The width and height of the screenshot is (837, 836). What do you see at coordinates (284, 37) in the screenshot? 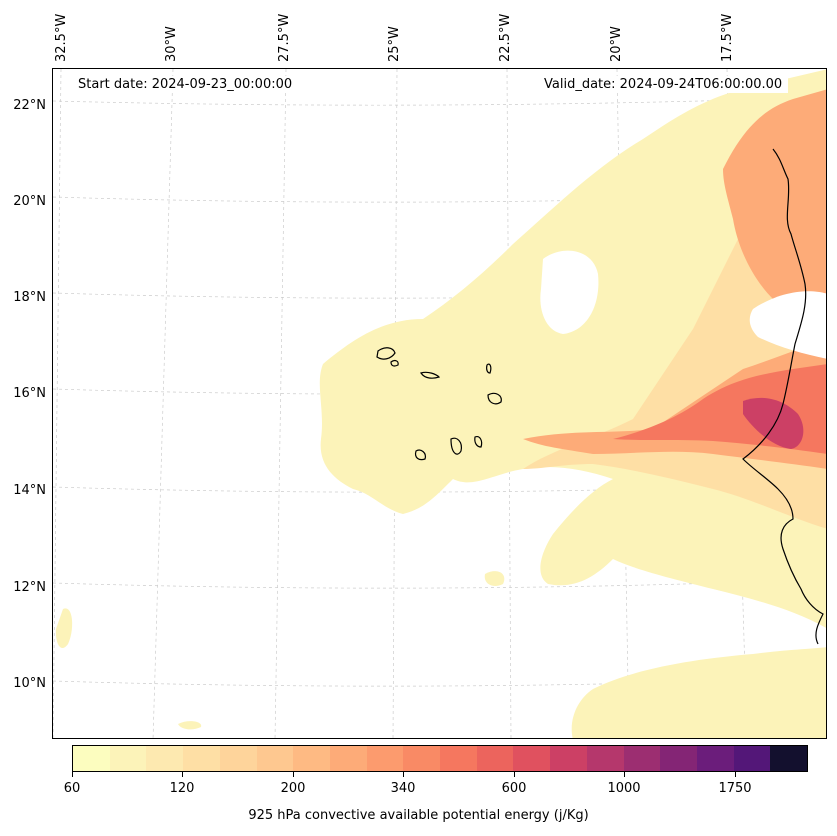
I see `lon-label-27-5w: 27.5°W` at bounding box center [284, 37].